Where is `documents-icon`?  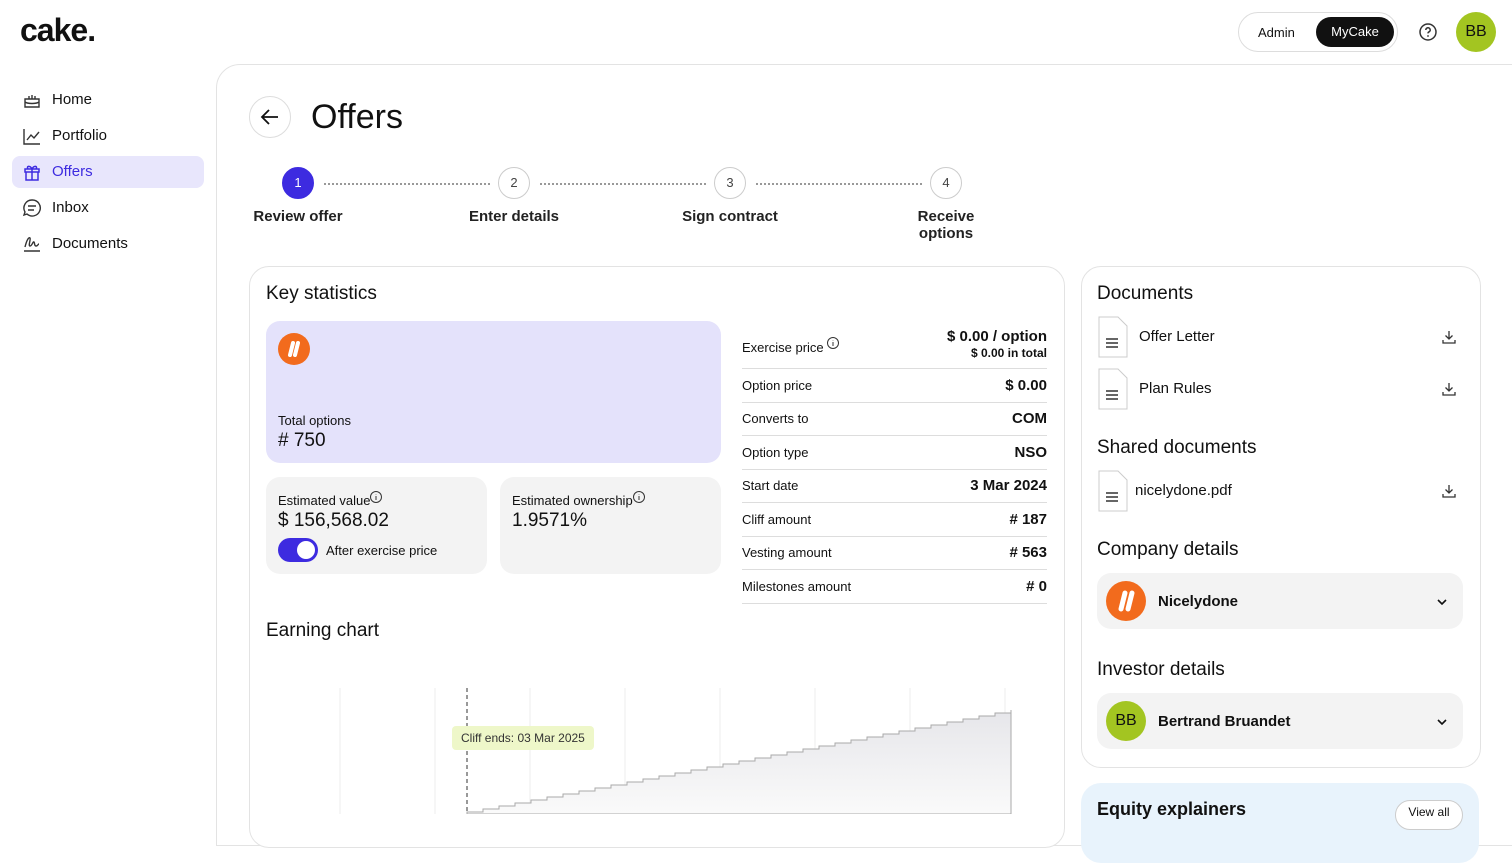
documents-icon is located at coordinates (32, 244).